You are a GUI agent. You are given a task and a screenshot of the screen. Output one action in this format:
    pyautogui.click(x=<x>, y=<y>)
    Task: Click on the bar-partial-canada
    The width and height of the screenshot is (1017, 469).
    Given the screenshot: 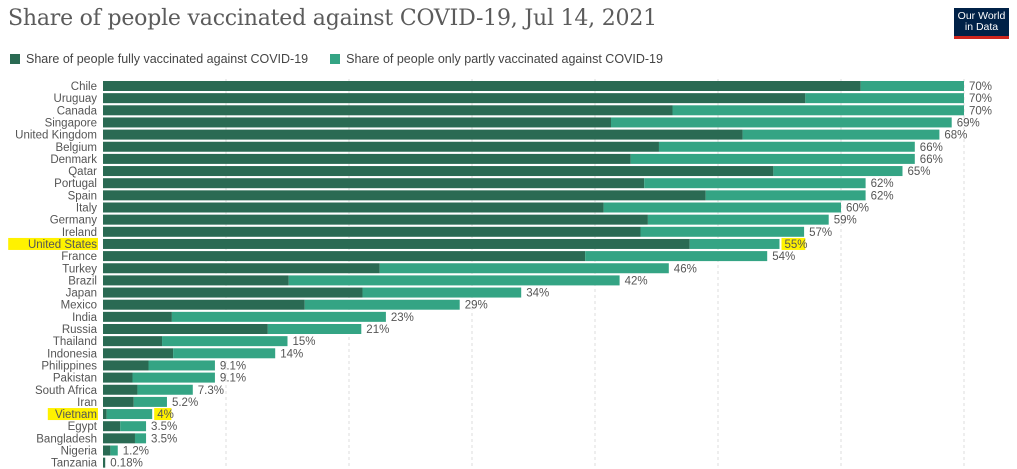 What is the action you would take?
    pyautogui.click(x=818, y=110)
    